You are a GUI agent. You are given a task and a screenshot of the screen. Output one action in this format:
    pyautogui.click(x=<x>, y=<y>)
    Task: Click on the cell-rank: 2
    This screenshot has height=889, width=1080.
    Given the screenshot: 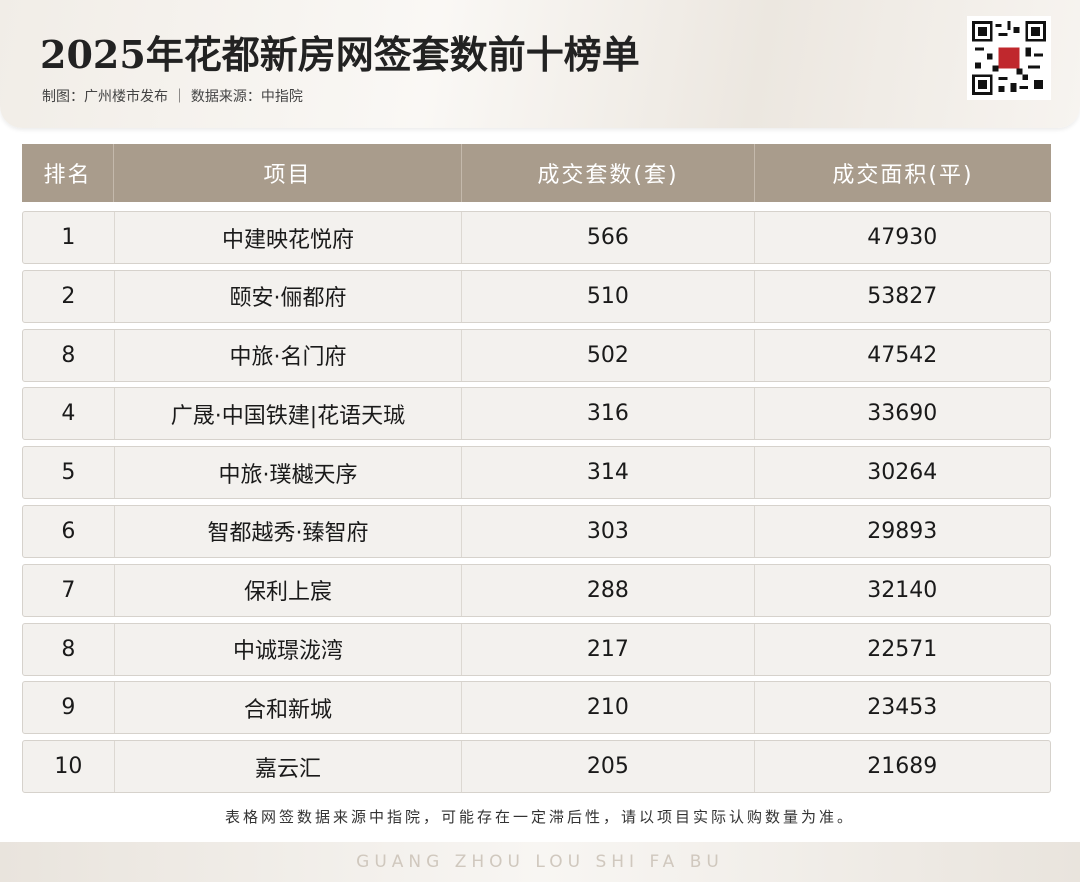 What is the action you would take?
    pyautogui.click(x=69, y=296)
    